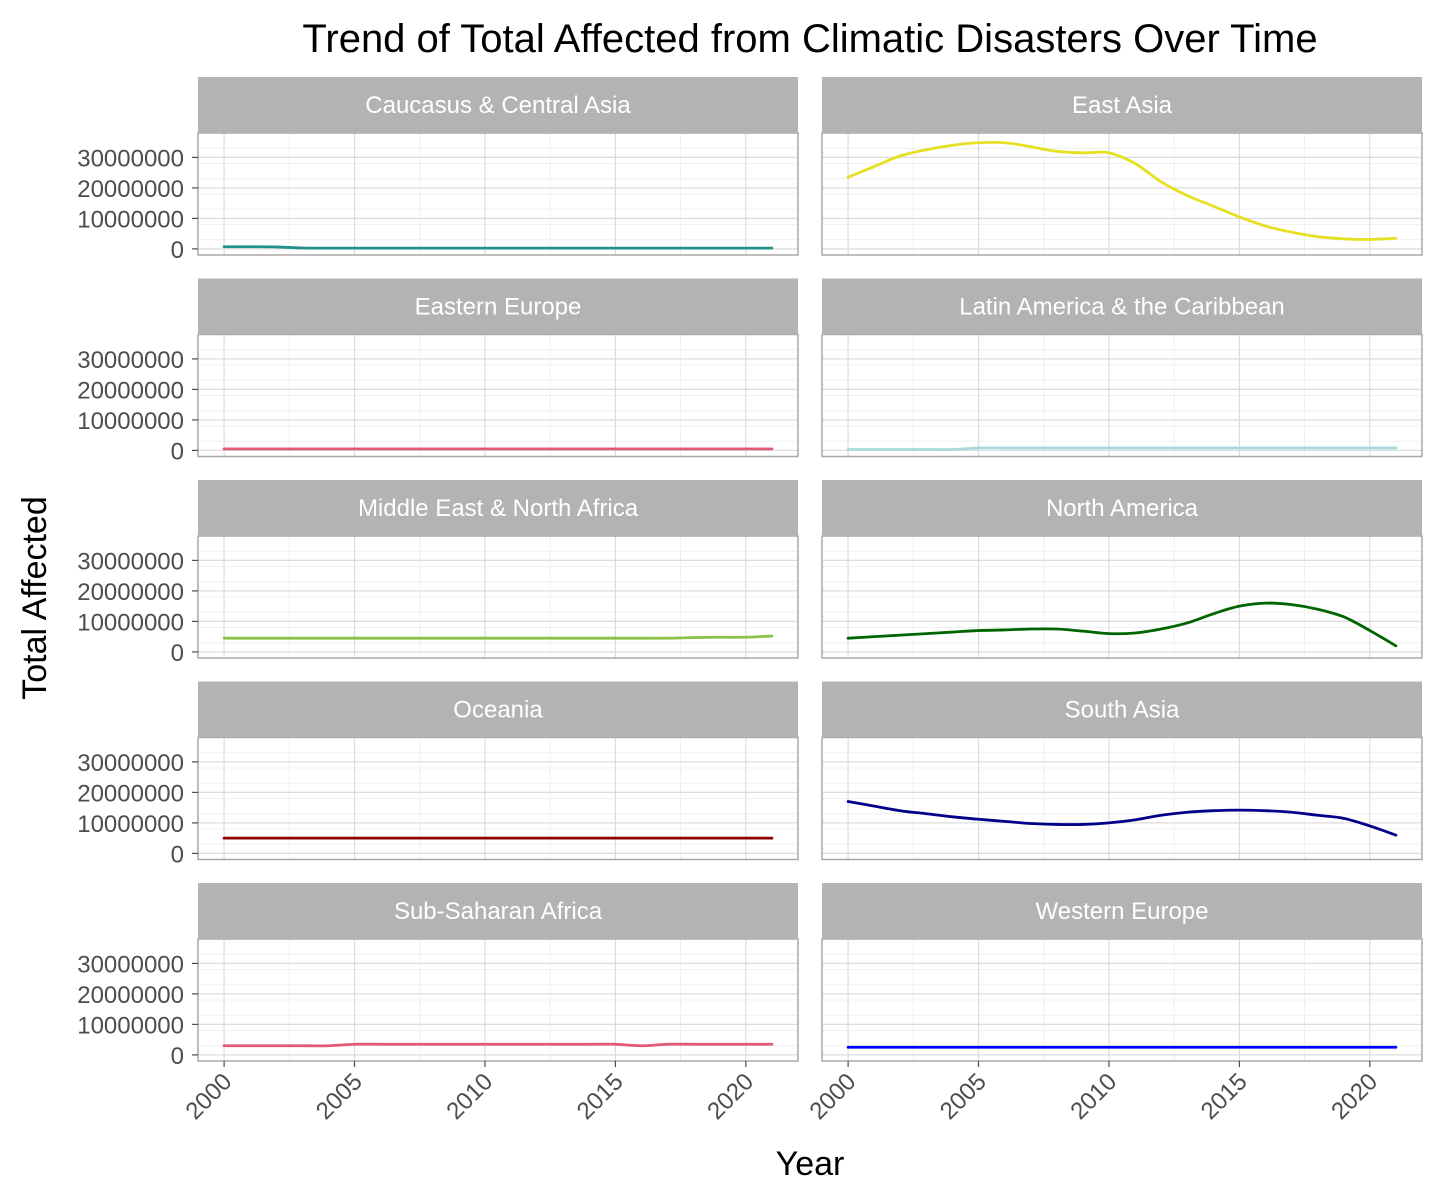  What do you see at coordinates (1122, 771) in the screenshot?
I see `facet-panel: South Asia` at bounding box center [1122, 771].